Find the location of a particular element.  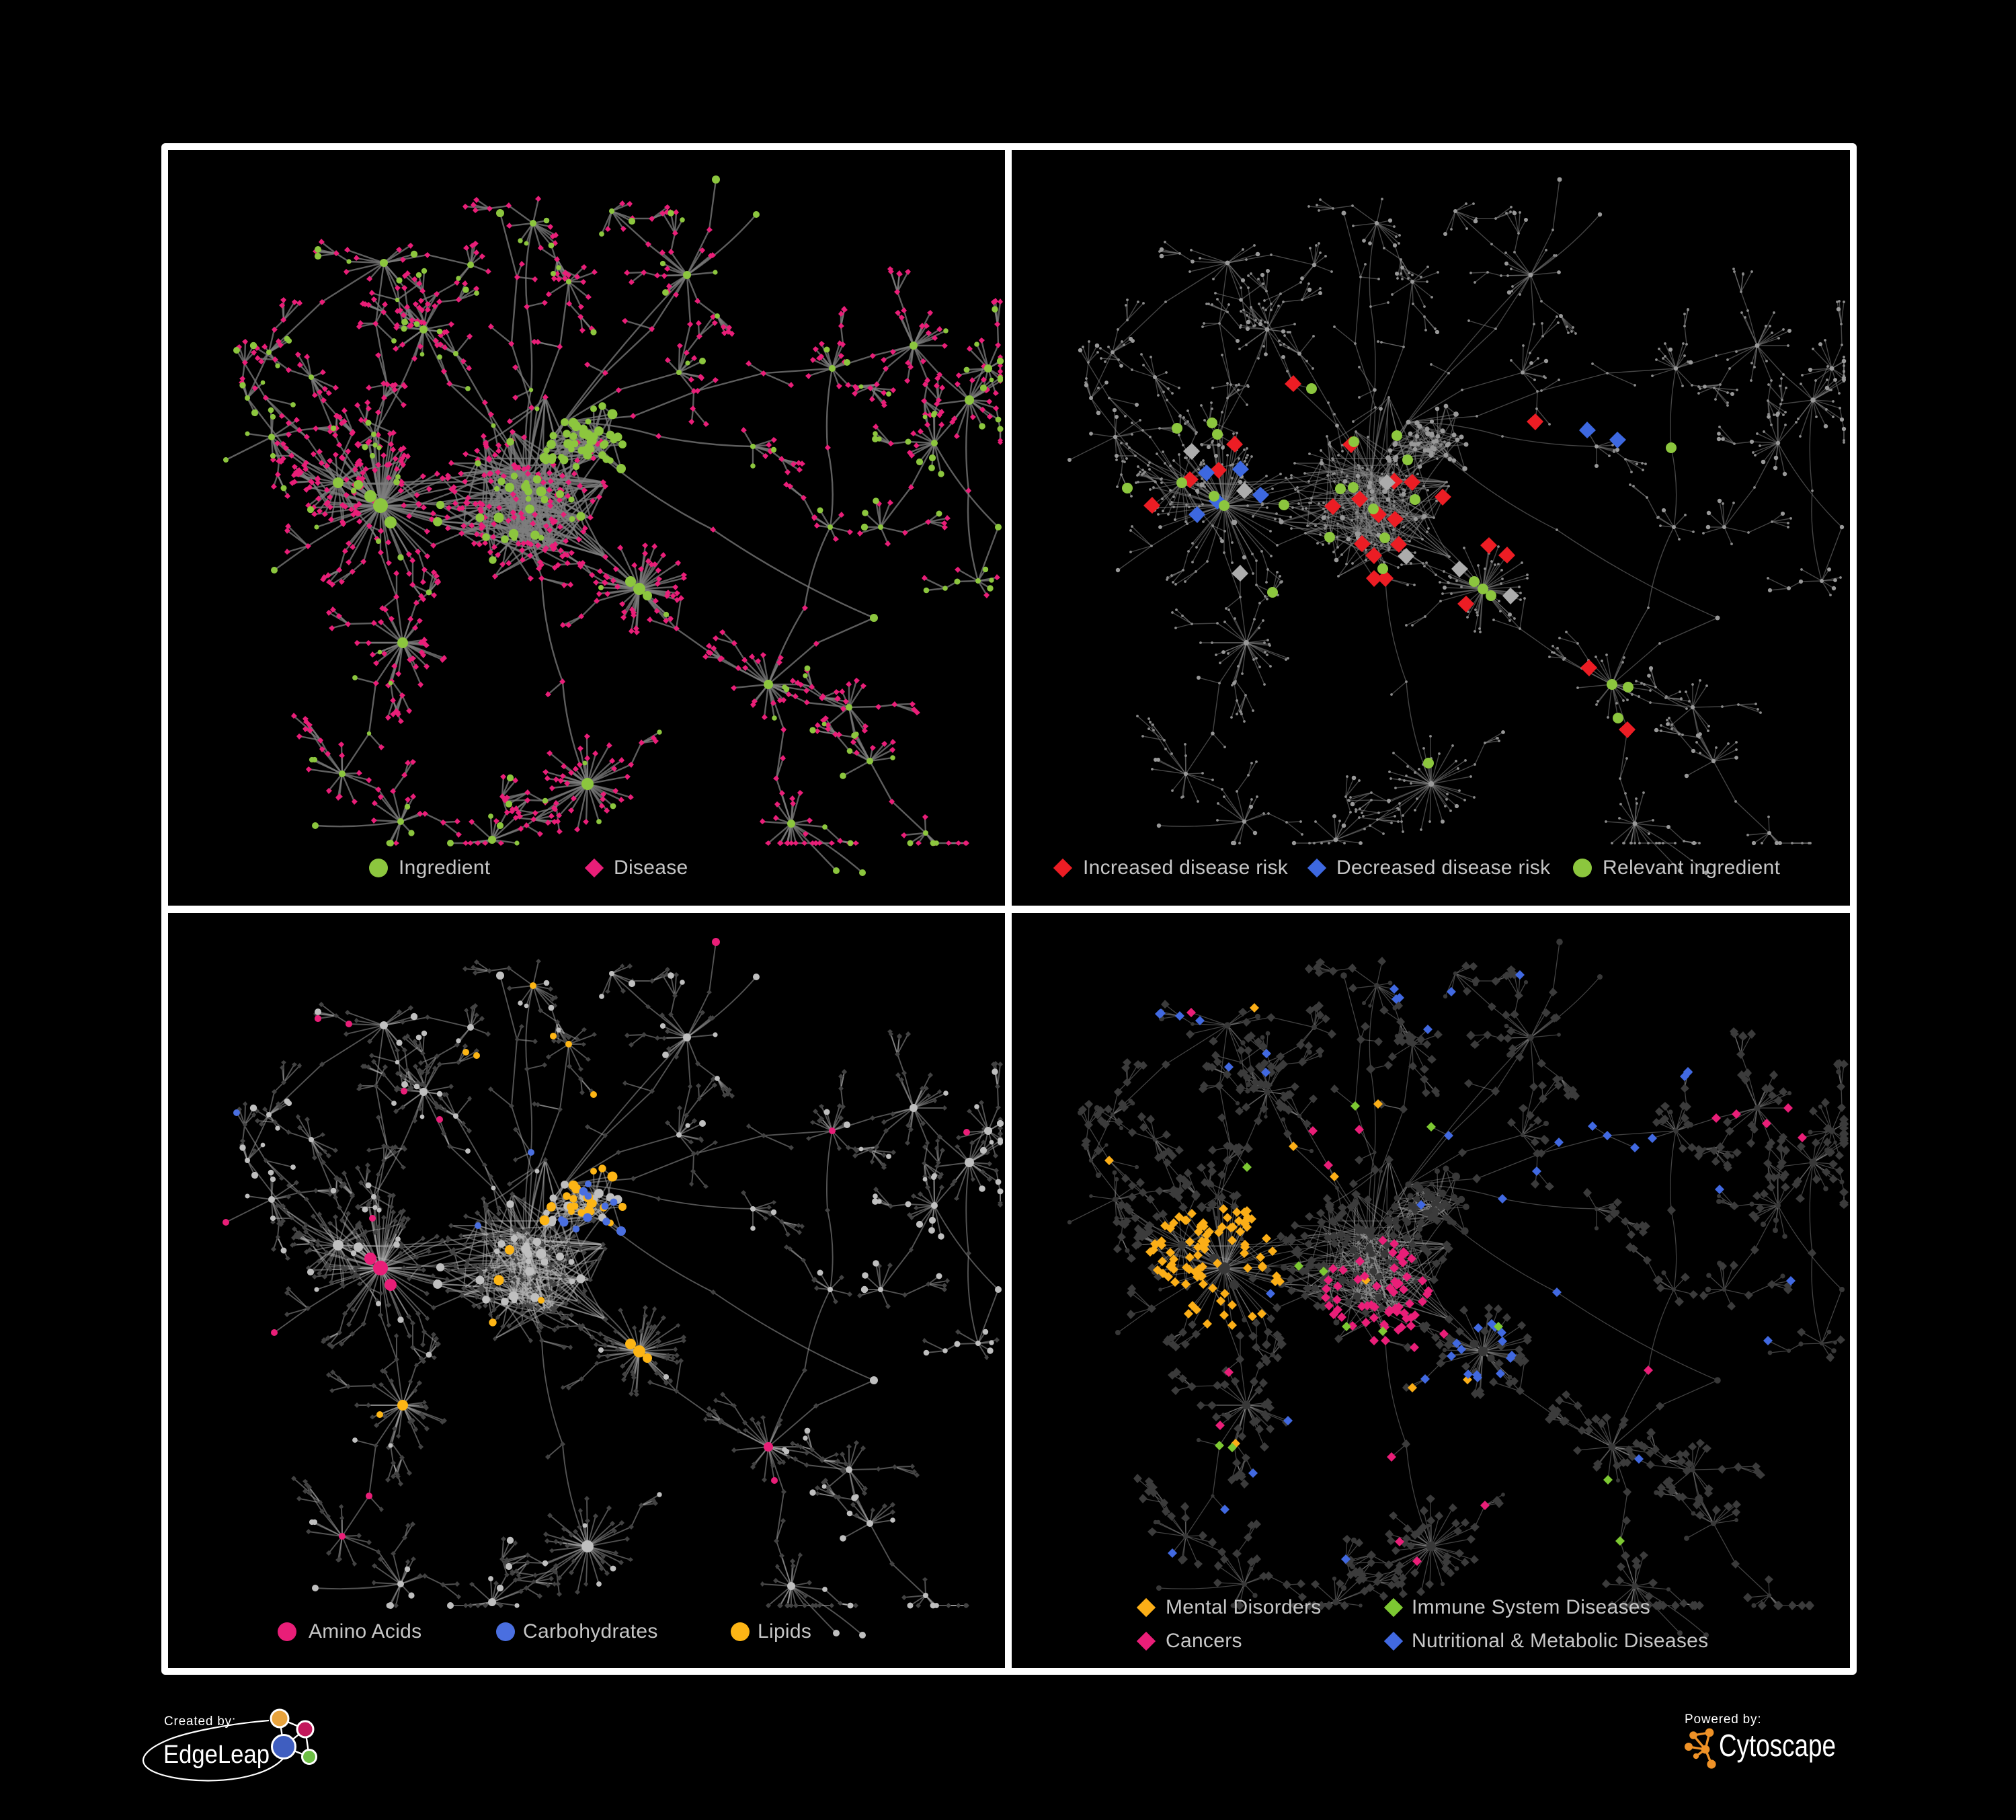

svg-text: EdgeLeap is located at coordinates (216, 1755).